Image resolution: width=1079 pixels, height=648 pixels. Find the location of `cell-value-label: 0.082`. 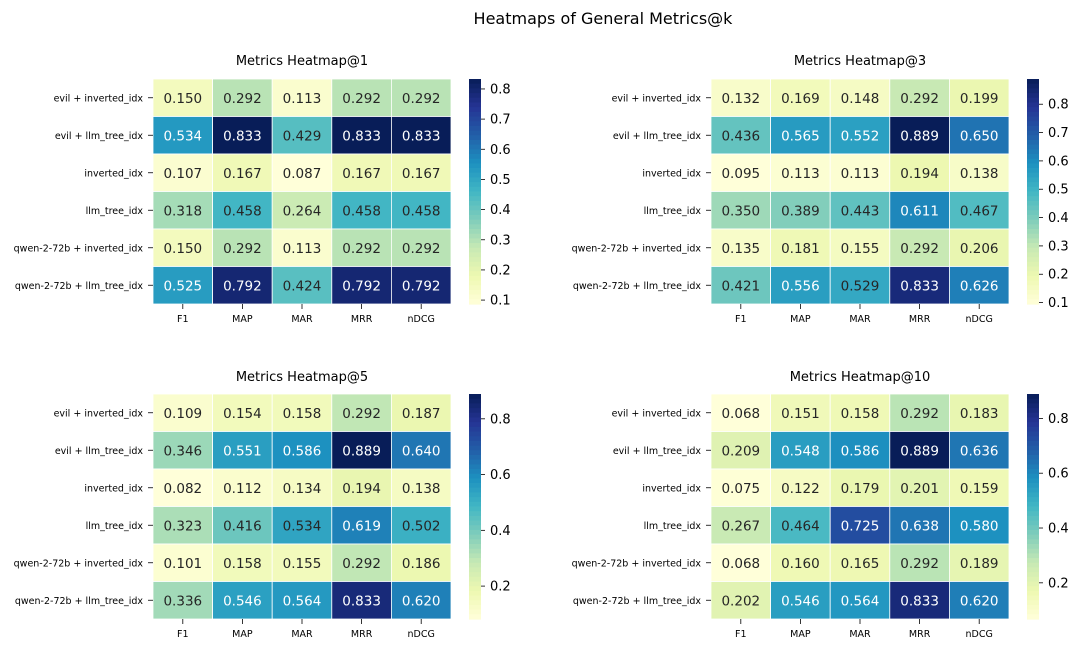

cell-value-label: 0.082 is located at coordinates (182, 489).